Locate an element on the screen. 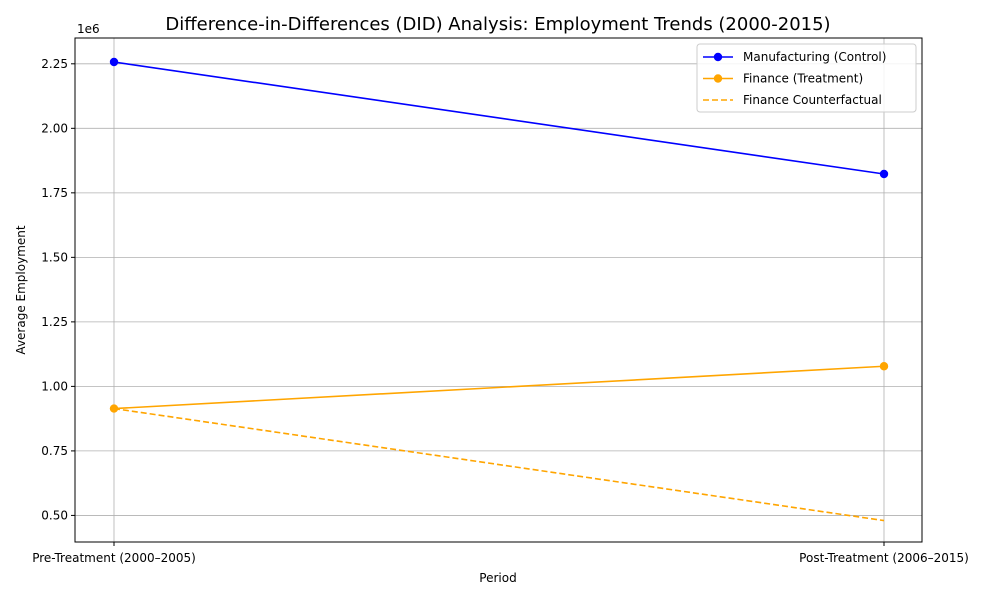 This screenshot has width=1000, height=600. y-axis-offset-label: 1e6 is located at coordinates (88, 29).